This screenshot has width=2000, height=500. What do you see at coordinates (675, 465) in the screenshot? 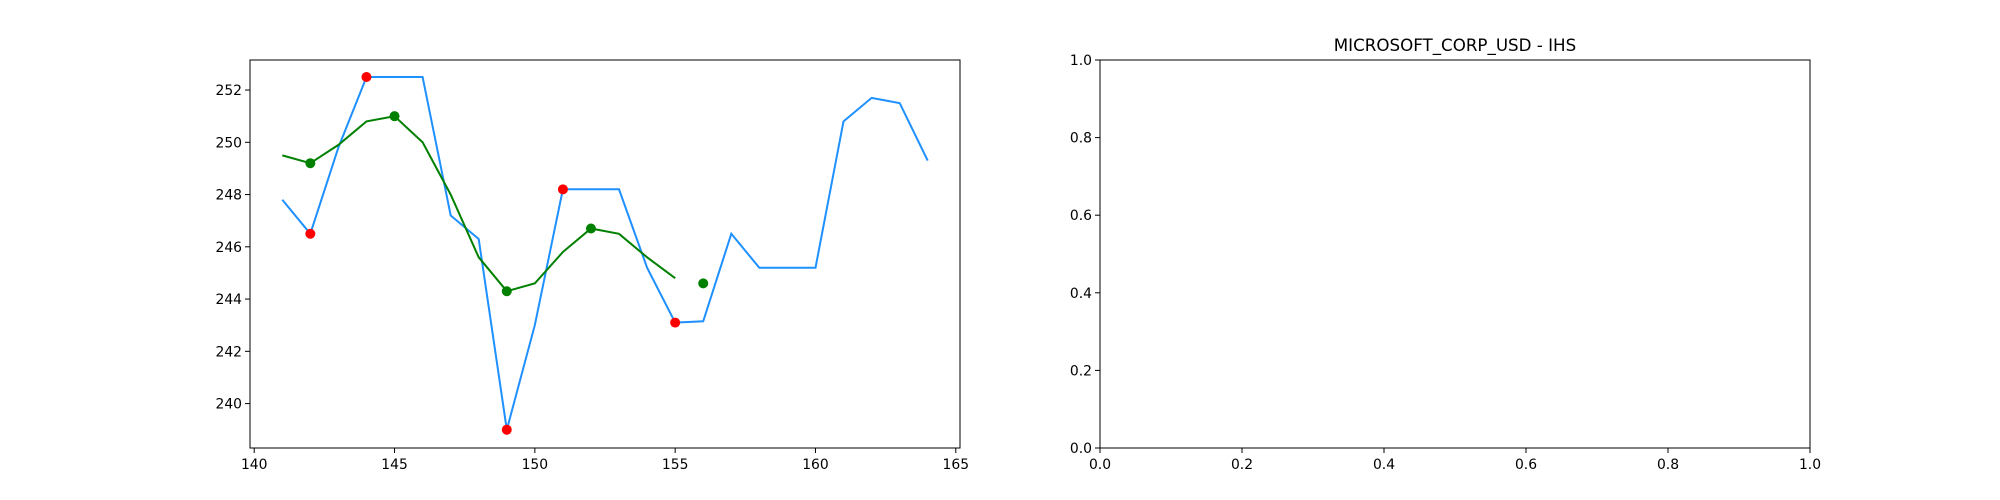
I see `x-tick-label: 155` at bounding box center [675, 465].